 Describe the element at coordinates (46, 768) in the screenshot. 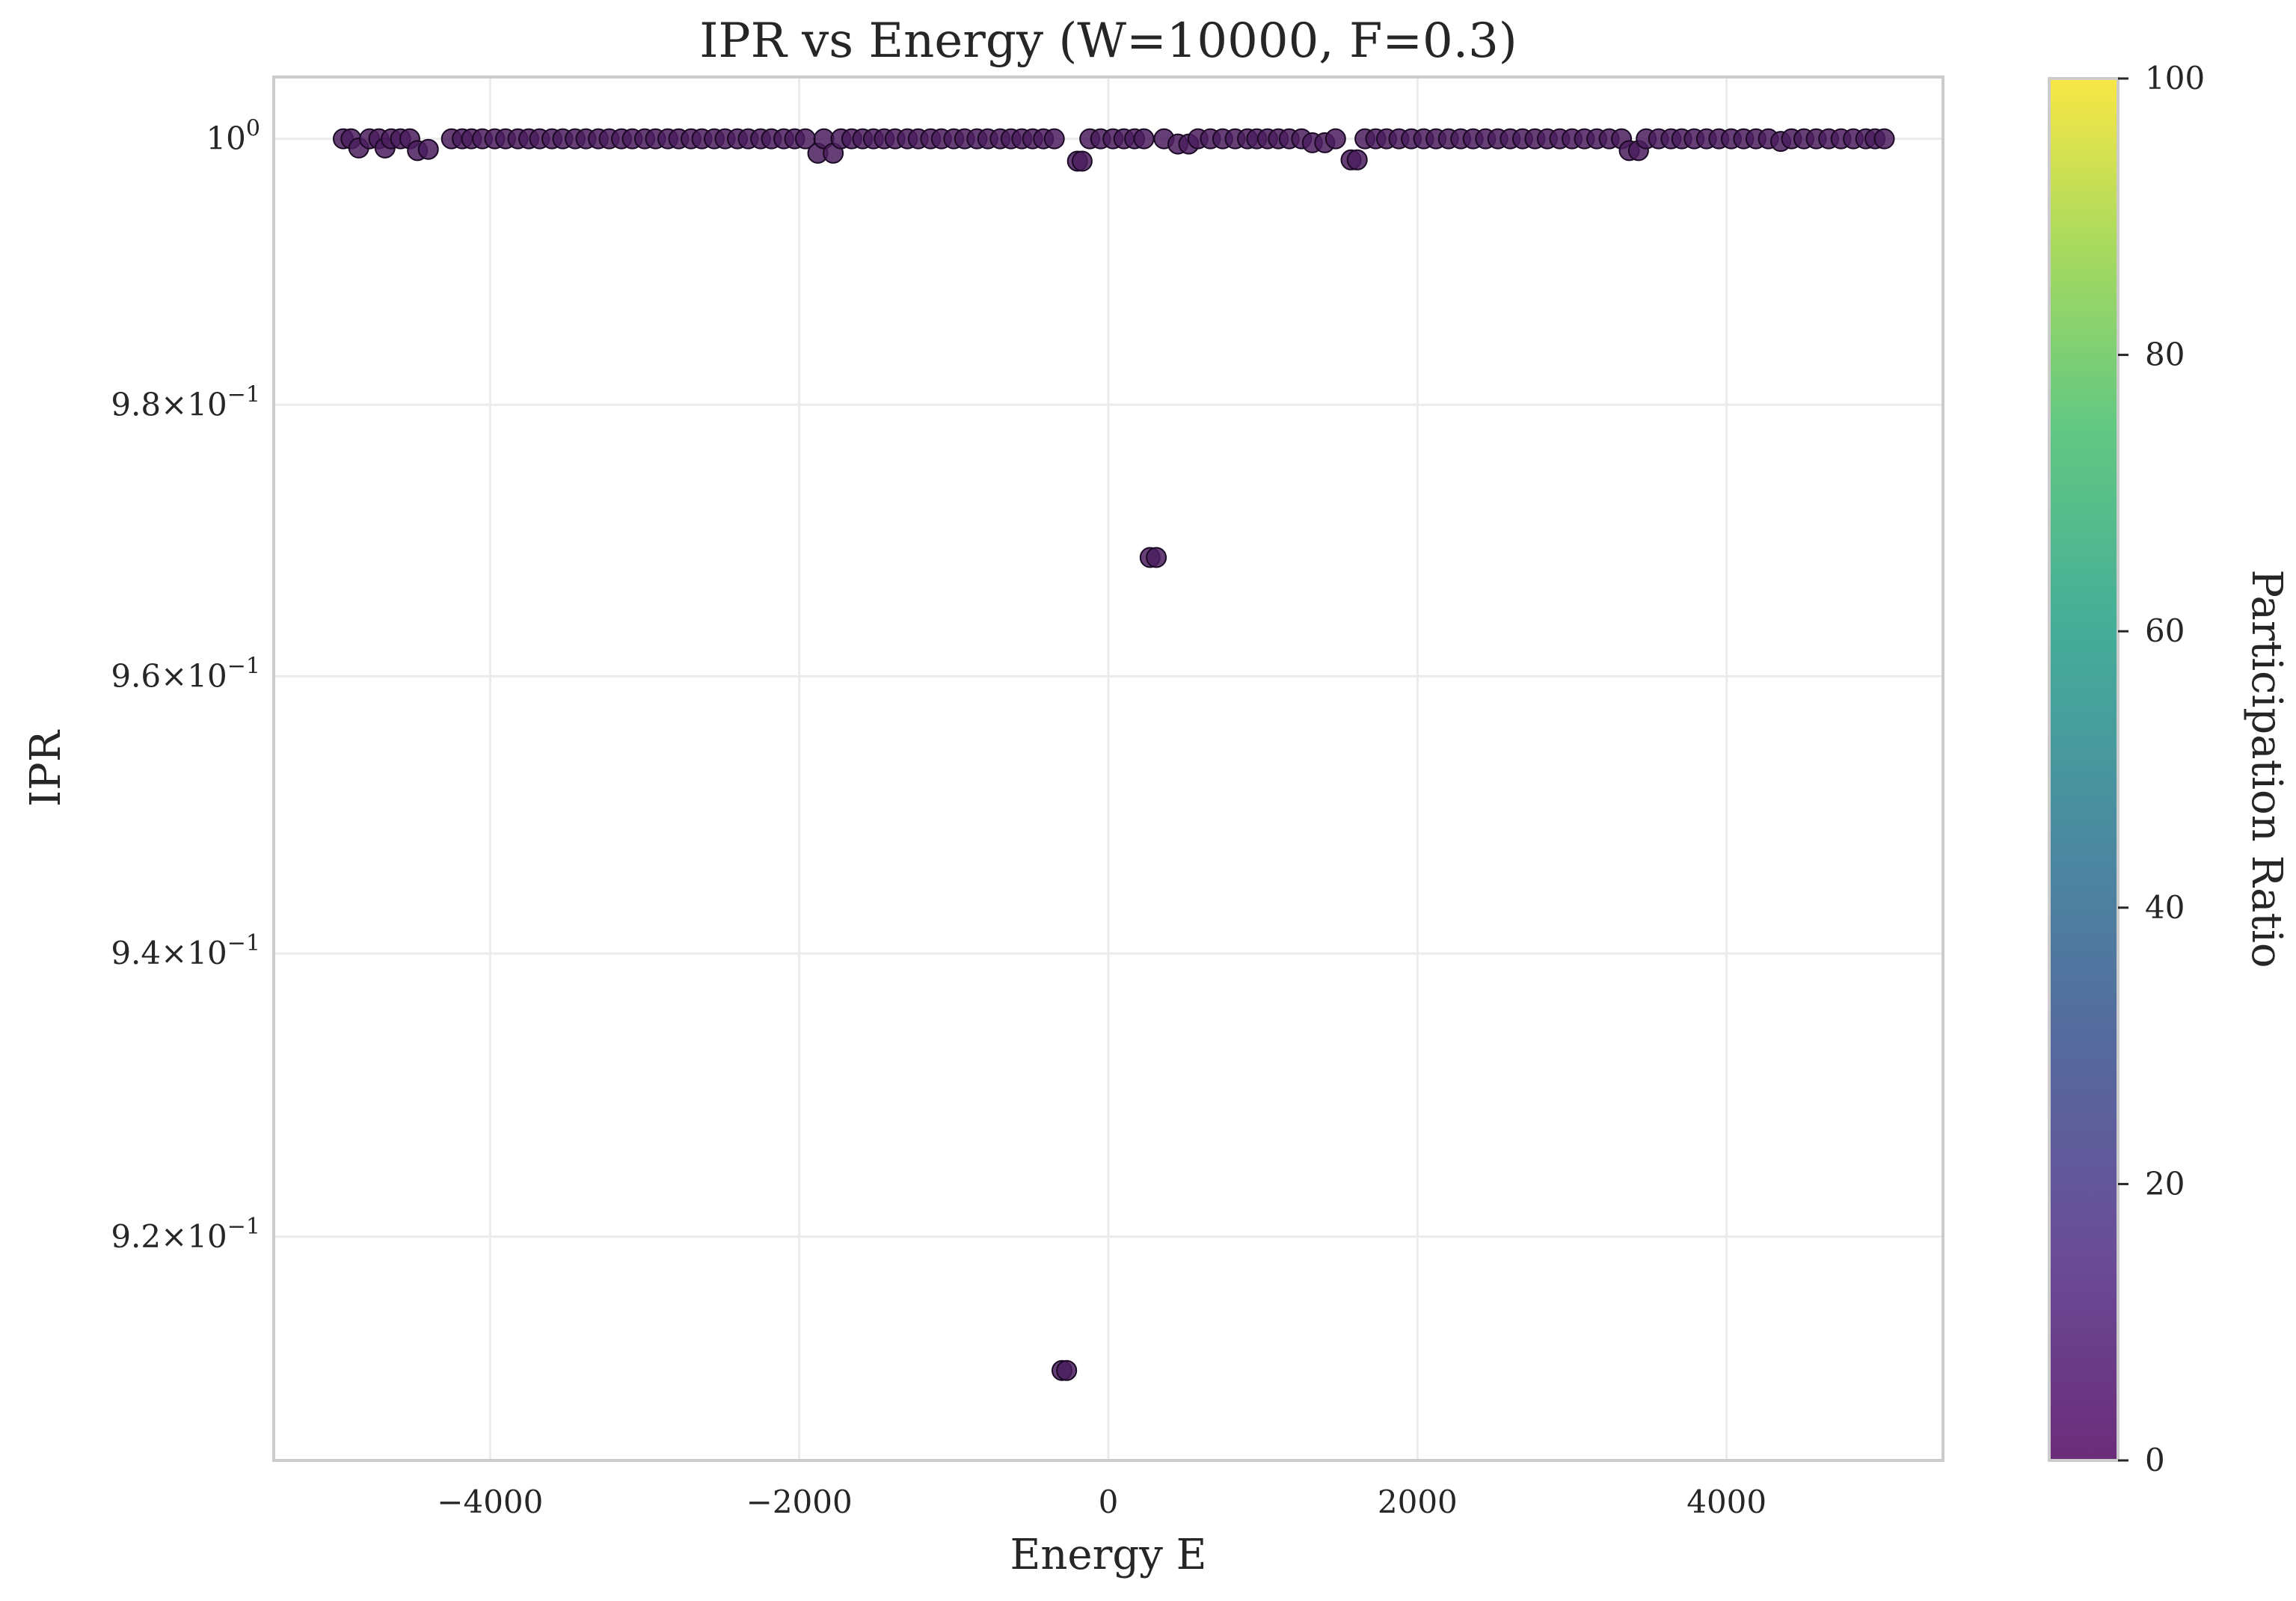

I see `y-axis-label: IPR` at that location.